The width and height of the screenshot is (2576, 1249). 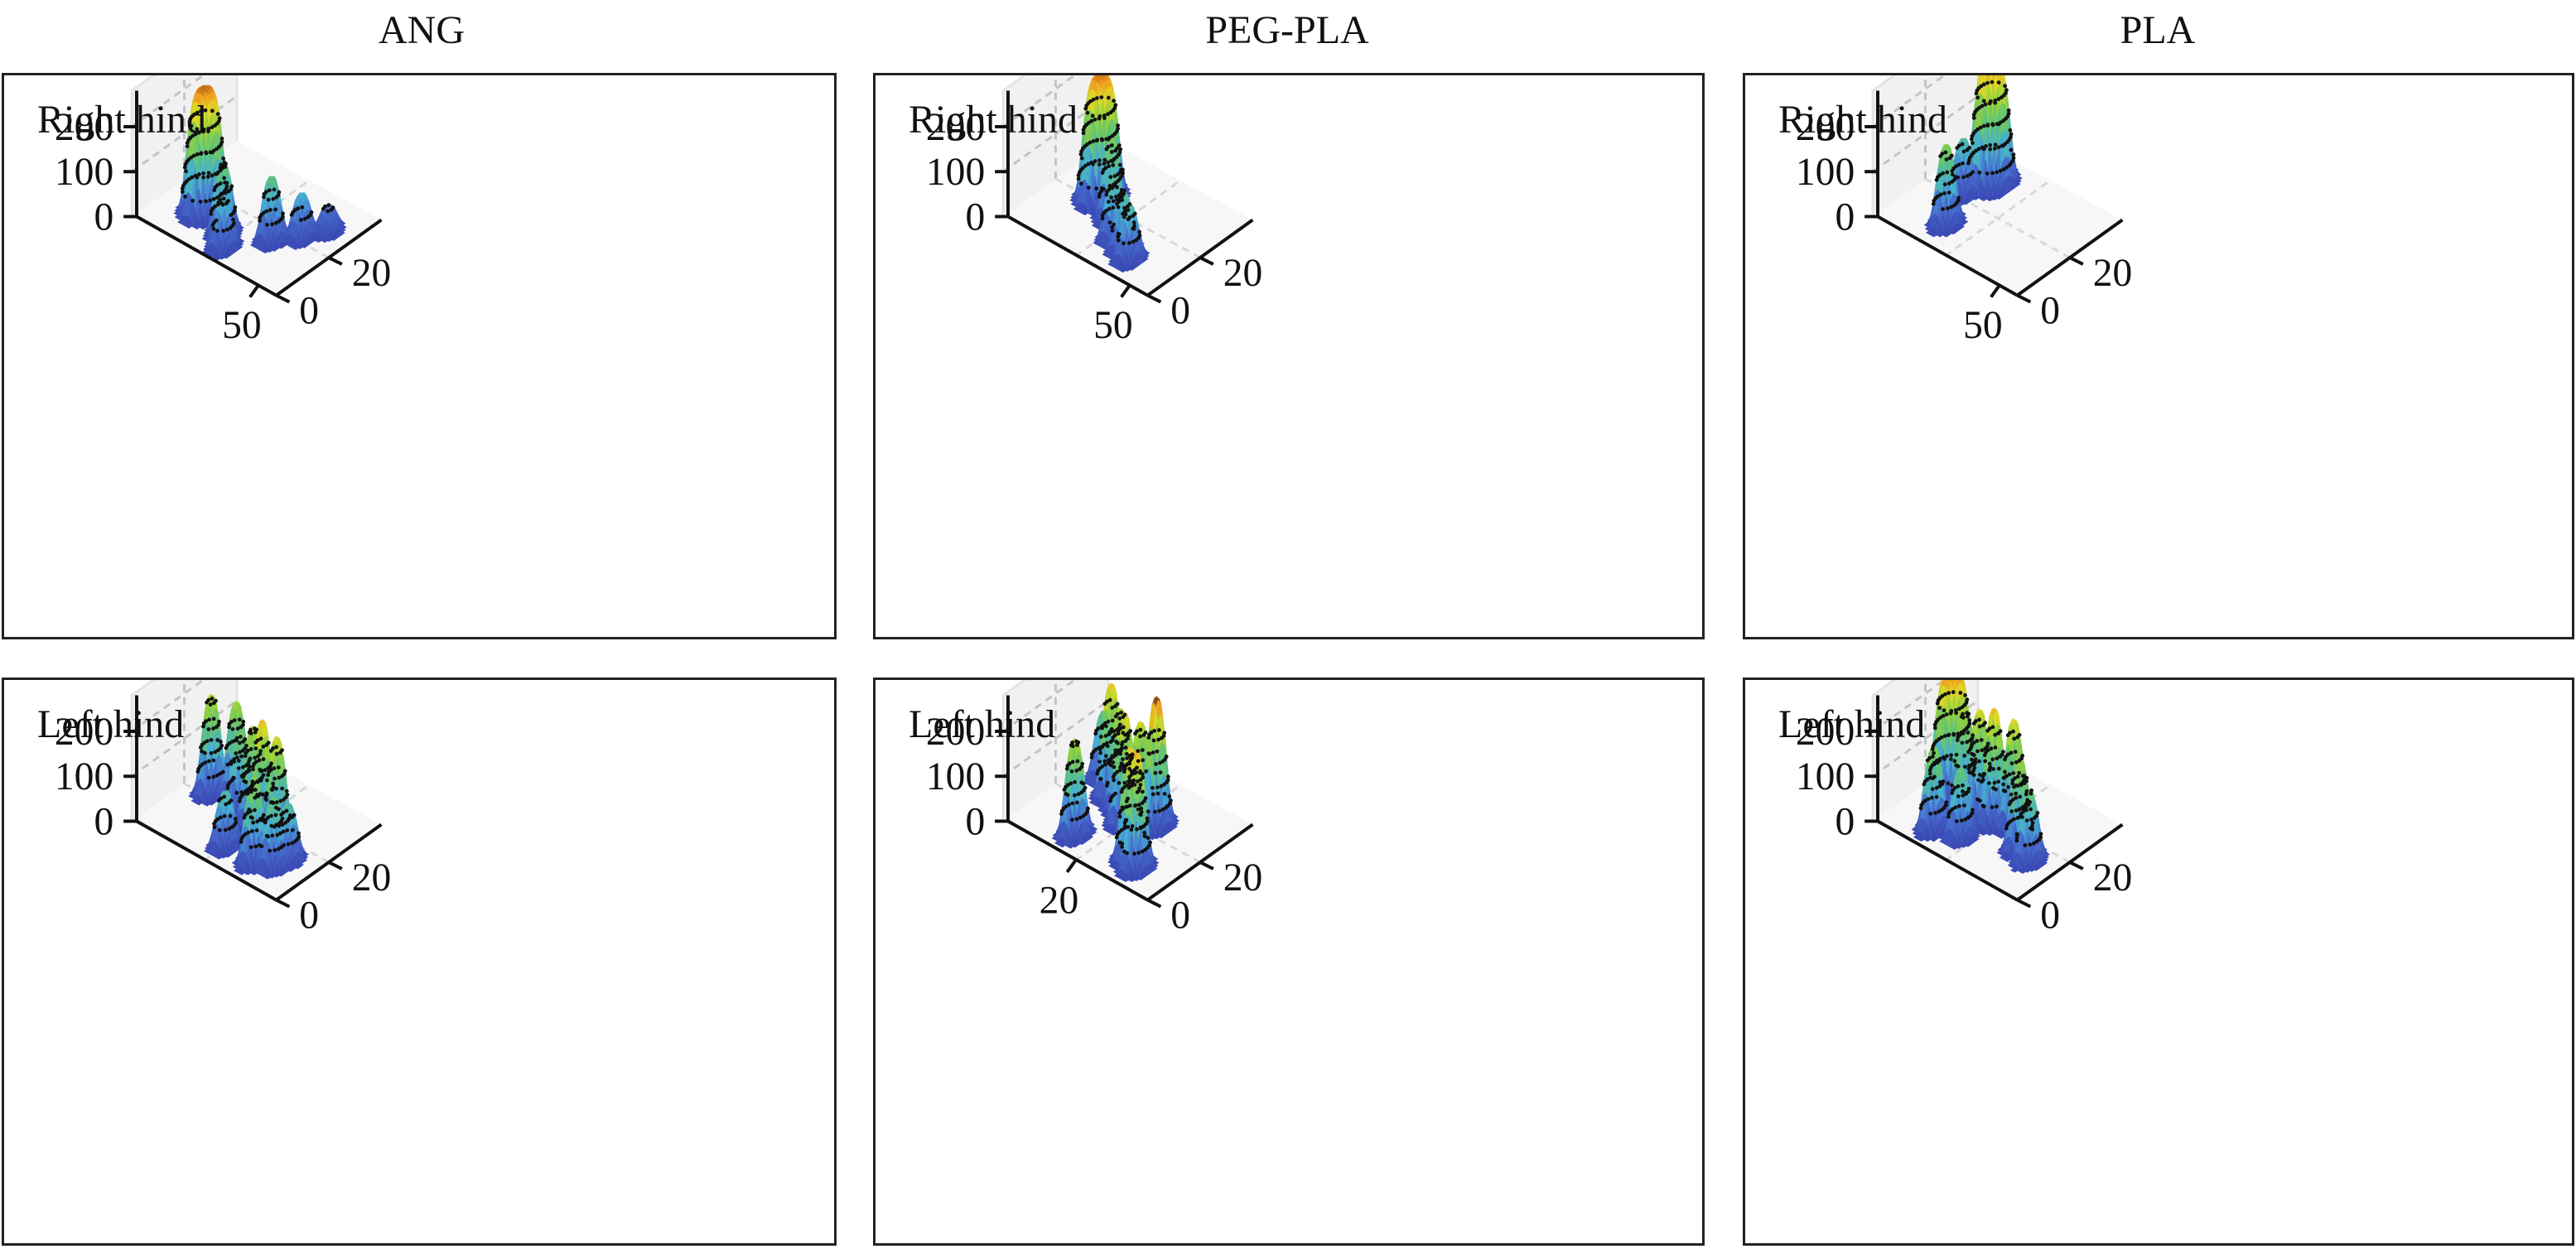 I want to click on panel-ang-right-hind: 0 100 200 0 20 50 Right hind, so click(x=419, y=356).